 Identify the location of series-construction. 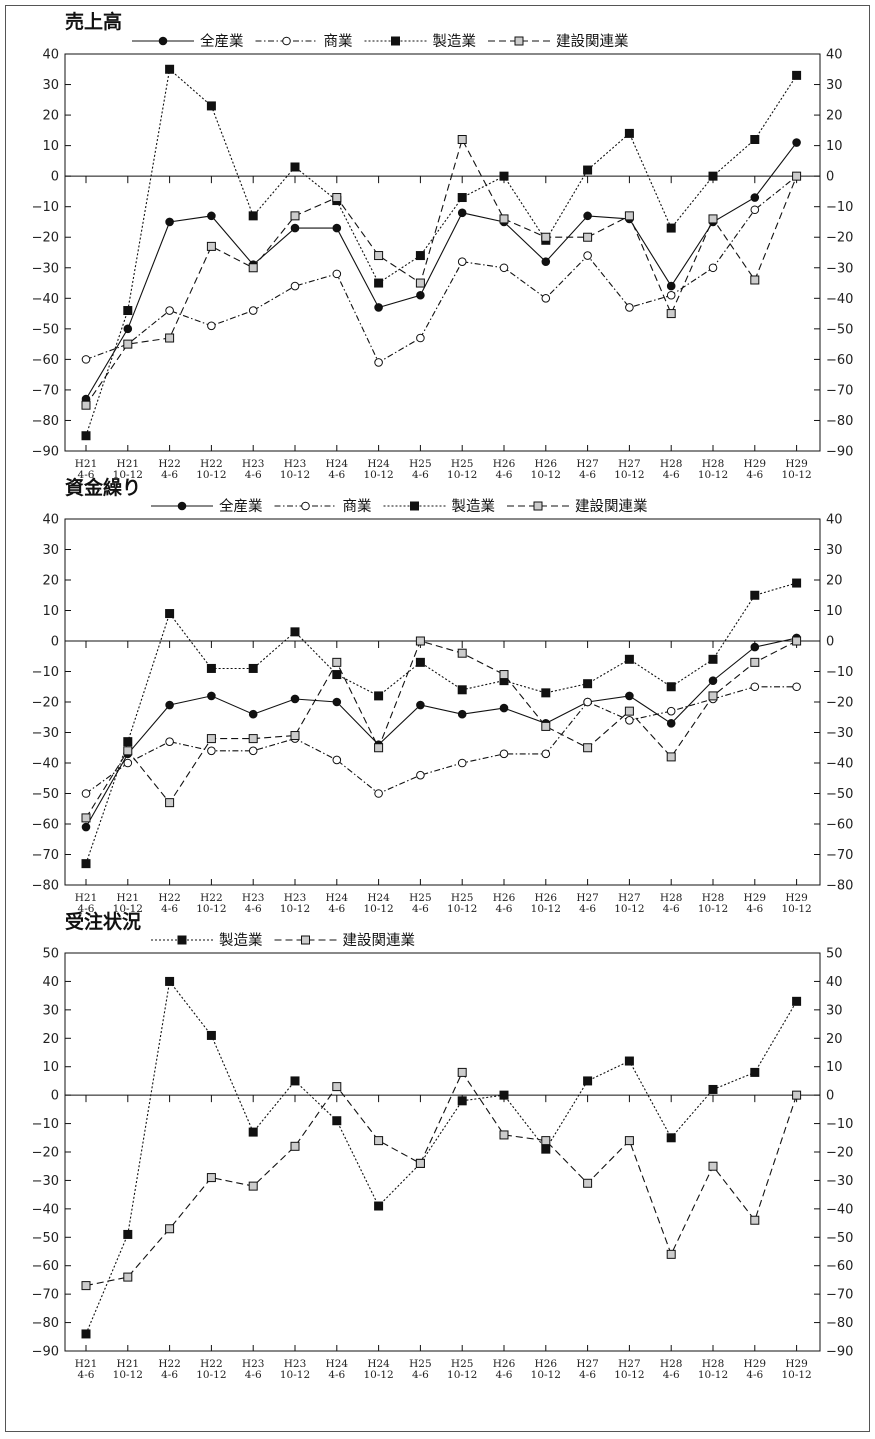
(441, 729).